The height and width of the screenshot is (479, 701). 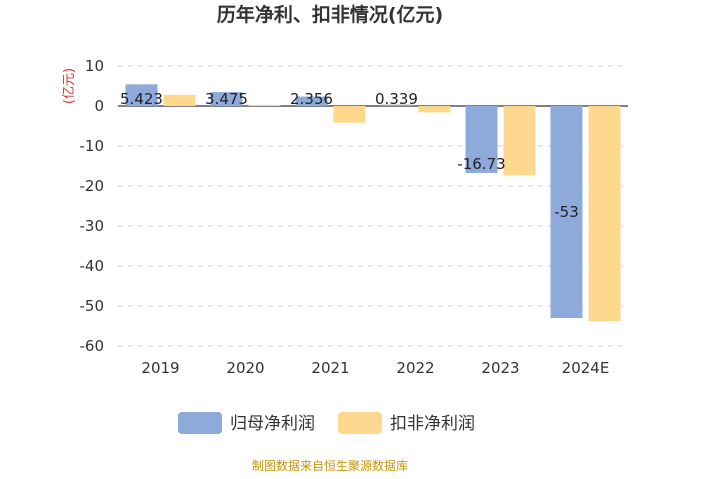 I want to click on legend: 归母净利润 扣非净利润, so click(x=326, y=423).